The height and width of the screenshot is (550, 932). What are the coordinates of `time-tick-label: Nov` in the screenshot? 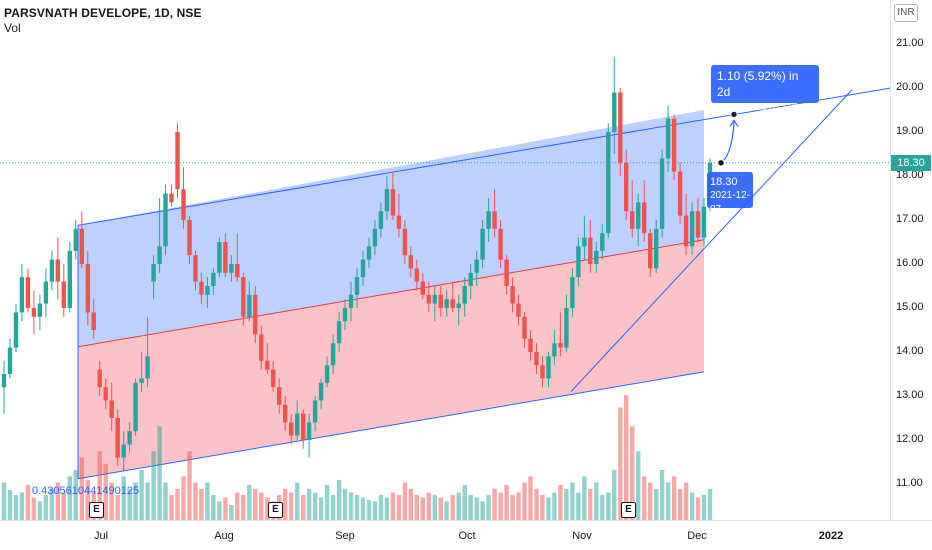 It's located at (582, 536).